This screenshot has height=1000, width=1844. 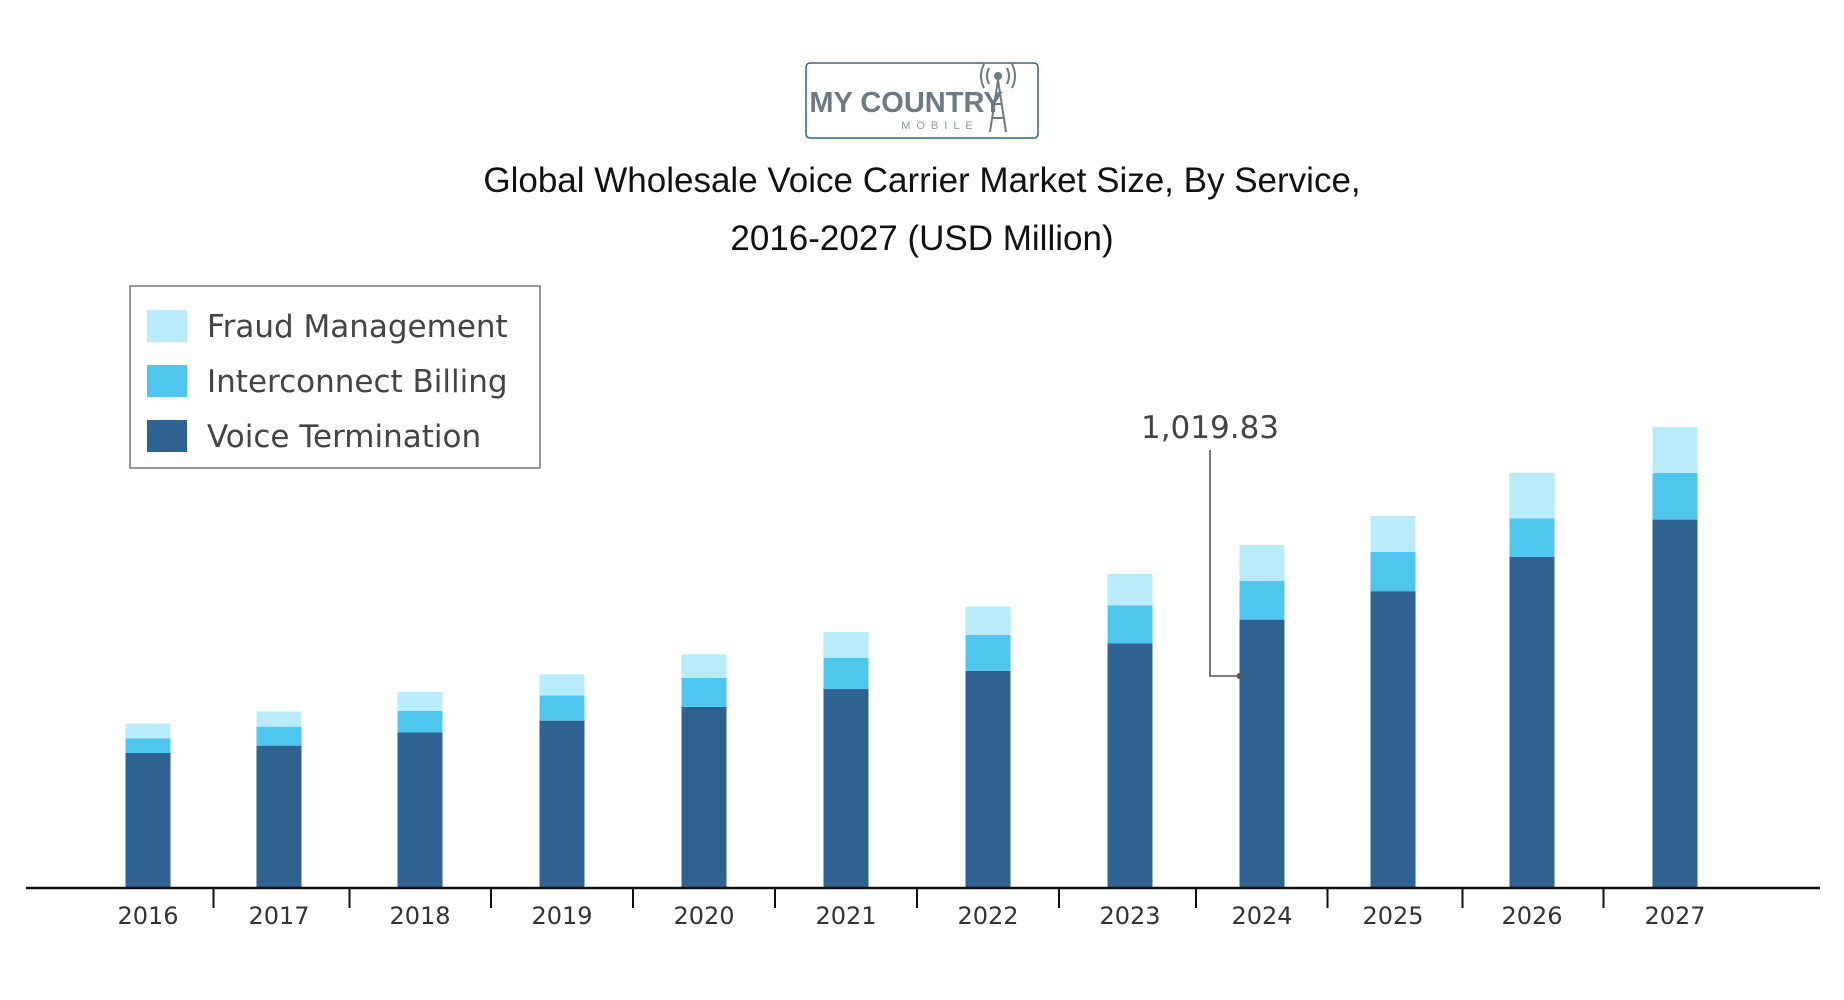 I want to click on x-tick-label: 2017, so click(x=278, y=916).